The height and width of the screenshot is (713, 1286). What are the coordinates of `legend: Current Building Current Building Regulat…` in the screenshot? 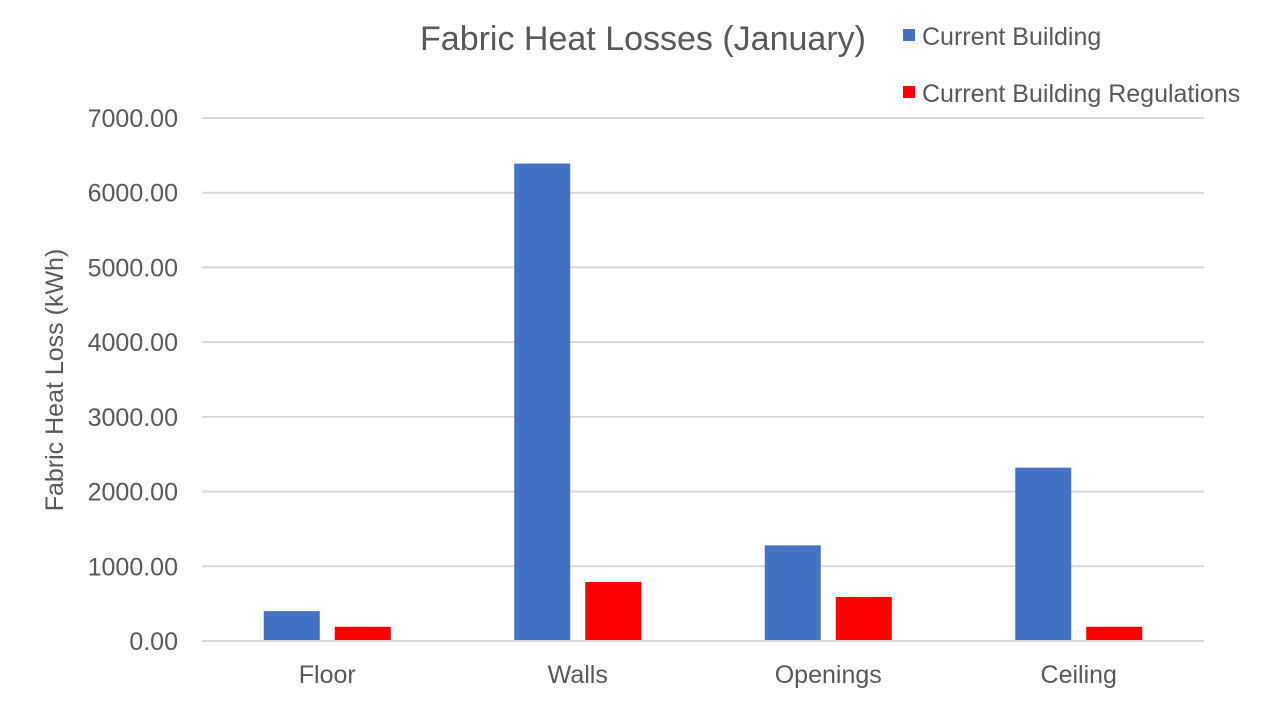 It's located at (1071, 65).